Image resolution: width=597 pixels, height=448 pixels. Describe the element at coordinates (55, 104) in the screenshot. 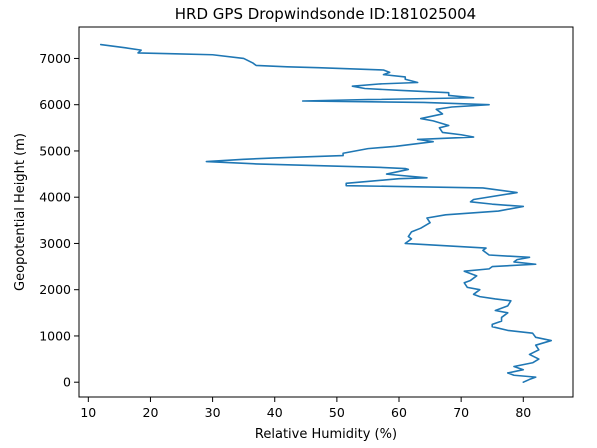

I see `y-tick-label: 6000` at that location.